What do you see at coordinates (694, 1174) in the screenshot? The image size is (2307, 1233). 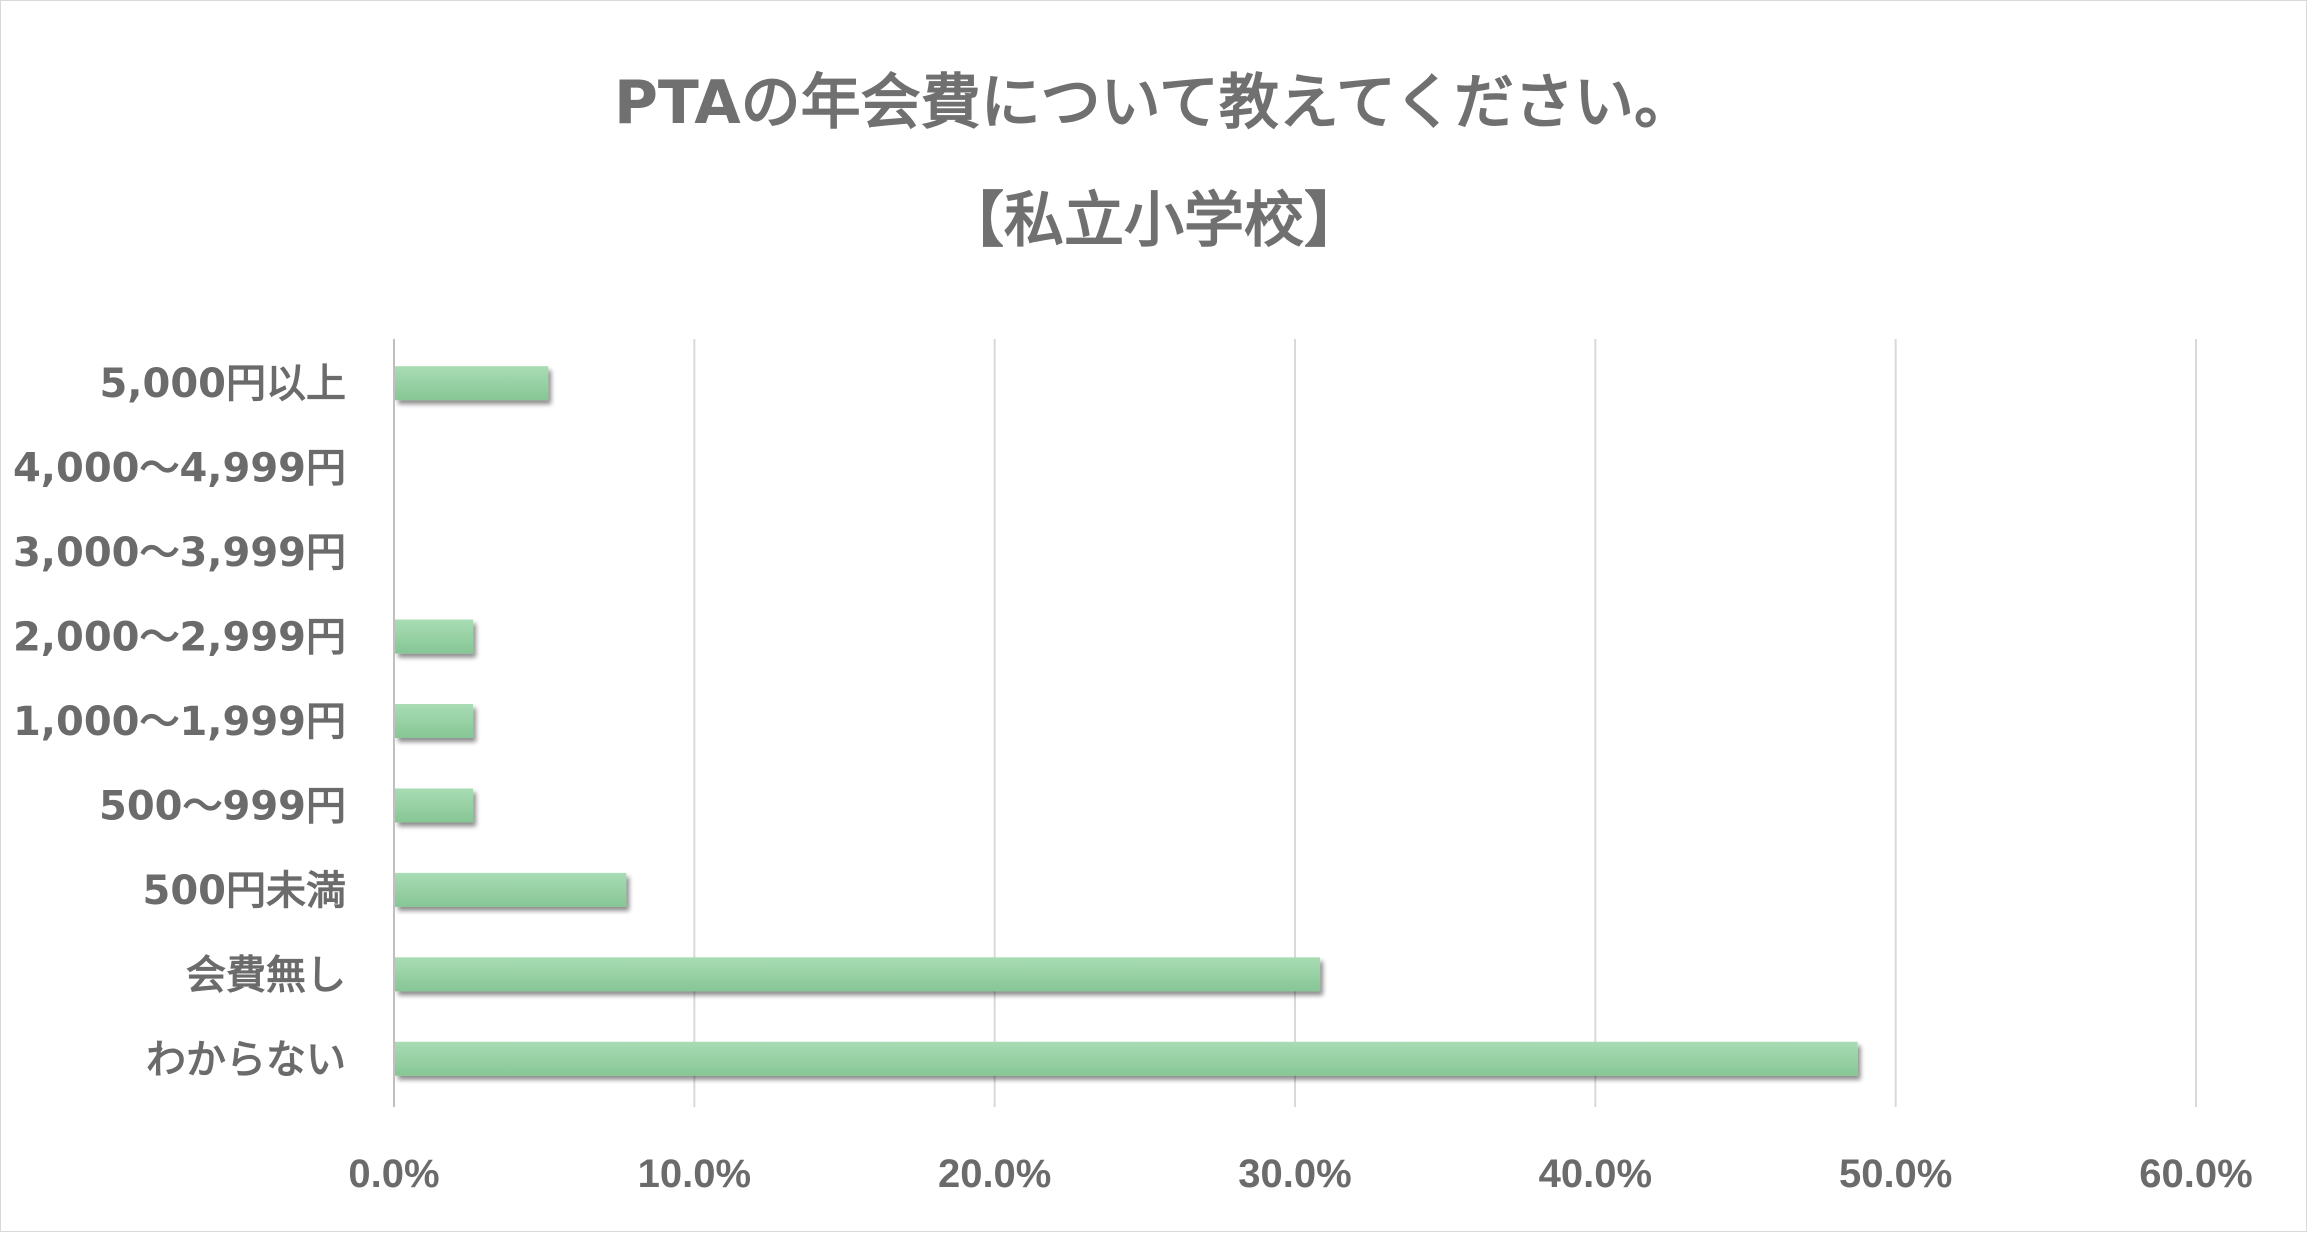 I see `x-tick-label: 10.0%` at bounding box center [694, 1174].